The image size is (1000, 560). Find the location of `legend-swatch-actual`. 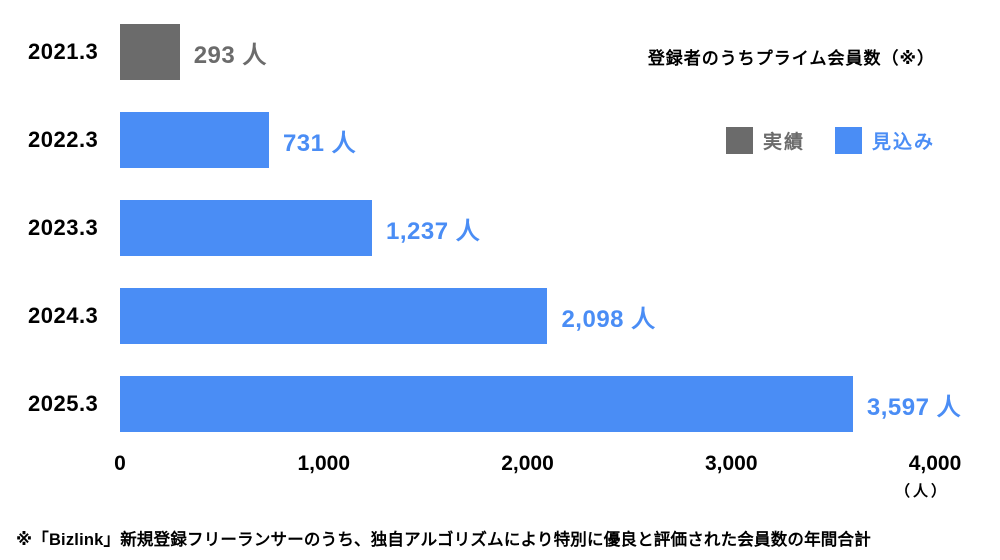

legend-swatch-actual is located at coordinates (739, 140).